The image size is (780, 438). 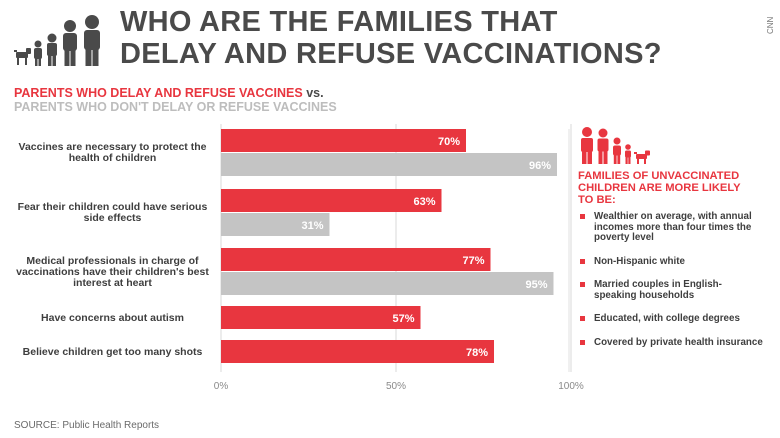 I want to click on family-icon, so click(x=57, y=40).